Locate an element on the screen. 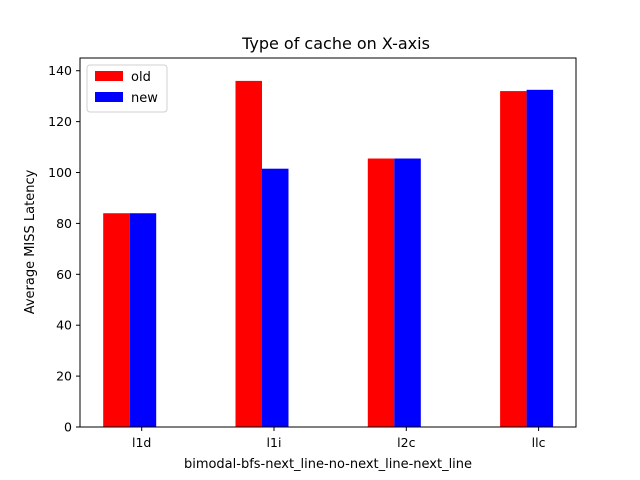 The width and height of the screenshot is (640, 480). bar-new-l1i is located at coordinates (275, 297).